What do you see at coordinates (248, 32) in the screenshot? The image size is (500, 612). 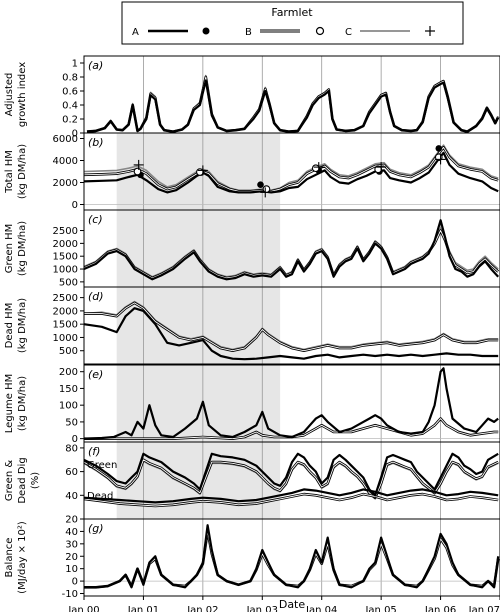 I see `legend-label-b: B` at bounding box center [248, 32].